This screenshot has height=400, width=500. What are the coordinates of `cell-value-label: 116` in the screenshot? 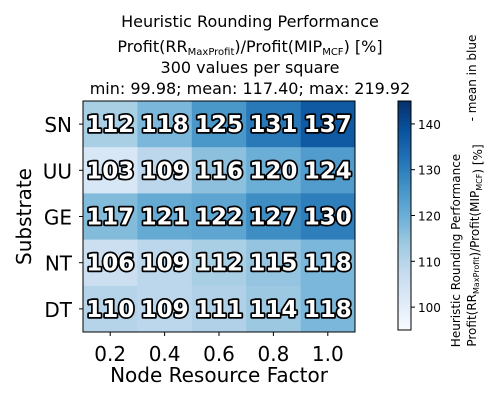 It's located at (219, 171).